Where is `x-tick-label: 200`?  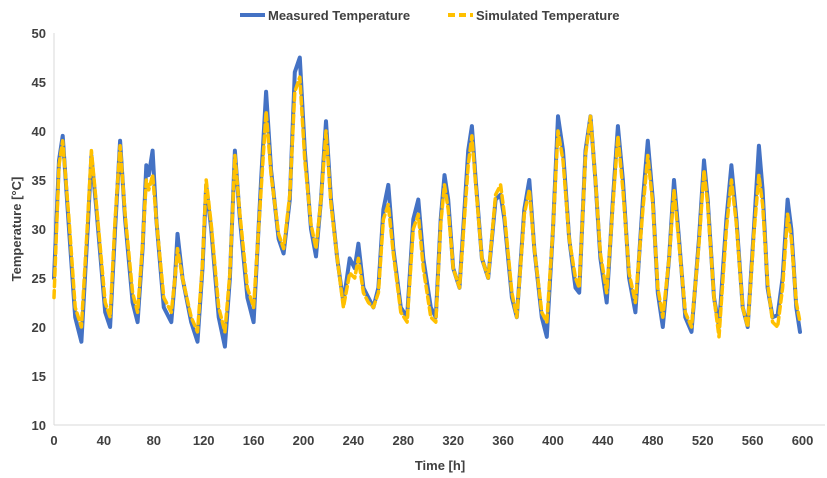 x-tick-label: 200 is located at coordinates (304, 440).